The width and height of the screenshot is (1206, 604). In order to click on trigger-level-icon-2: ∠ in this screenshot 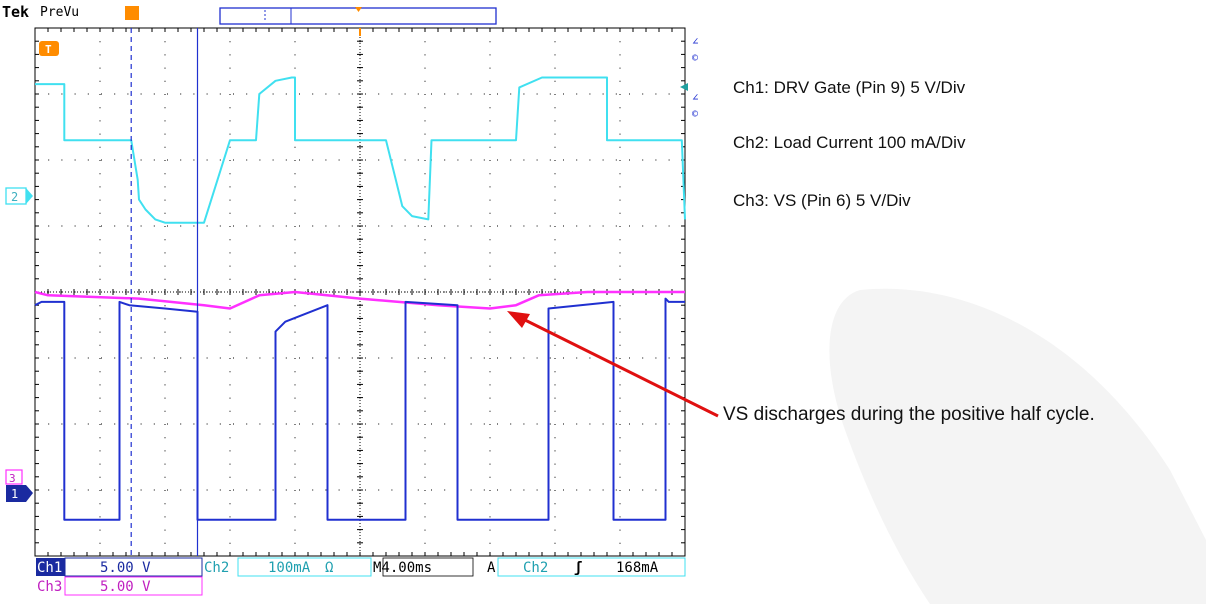, I will do `click(695, 97)`.